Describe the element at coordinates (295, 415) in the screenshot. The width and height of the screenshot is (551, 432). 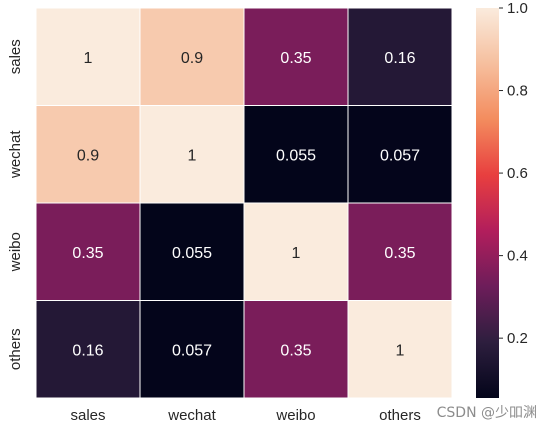
I see `x-tick-label-weibo: weibo` at that location.